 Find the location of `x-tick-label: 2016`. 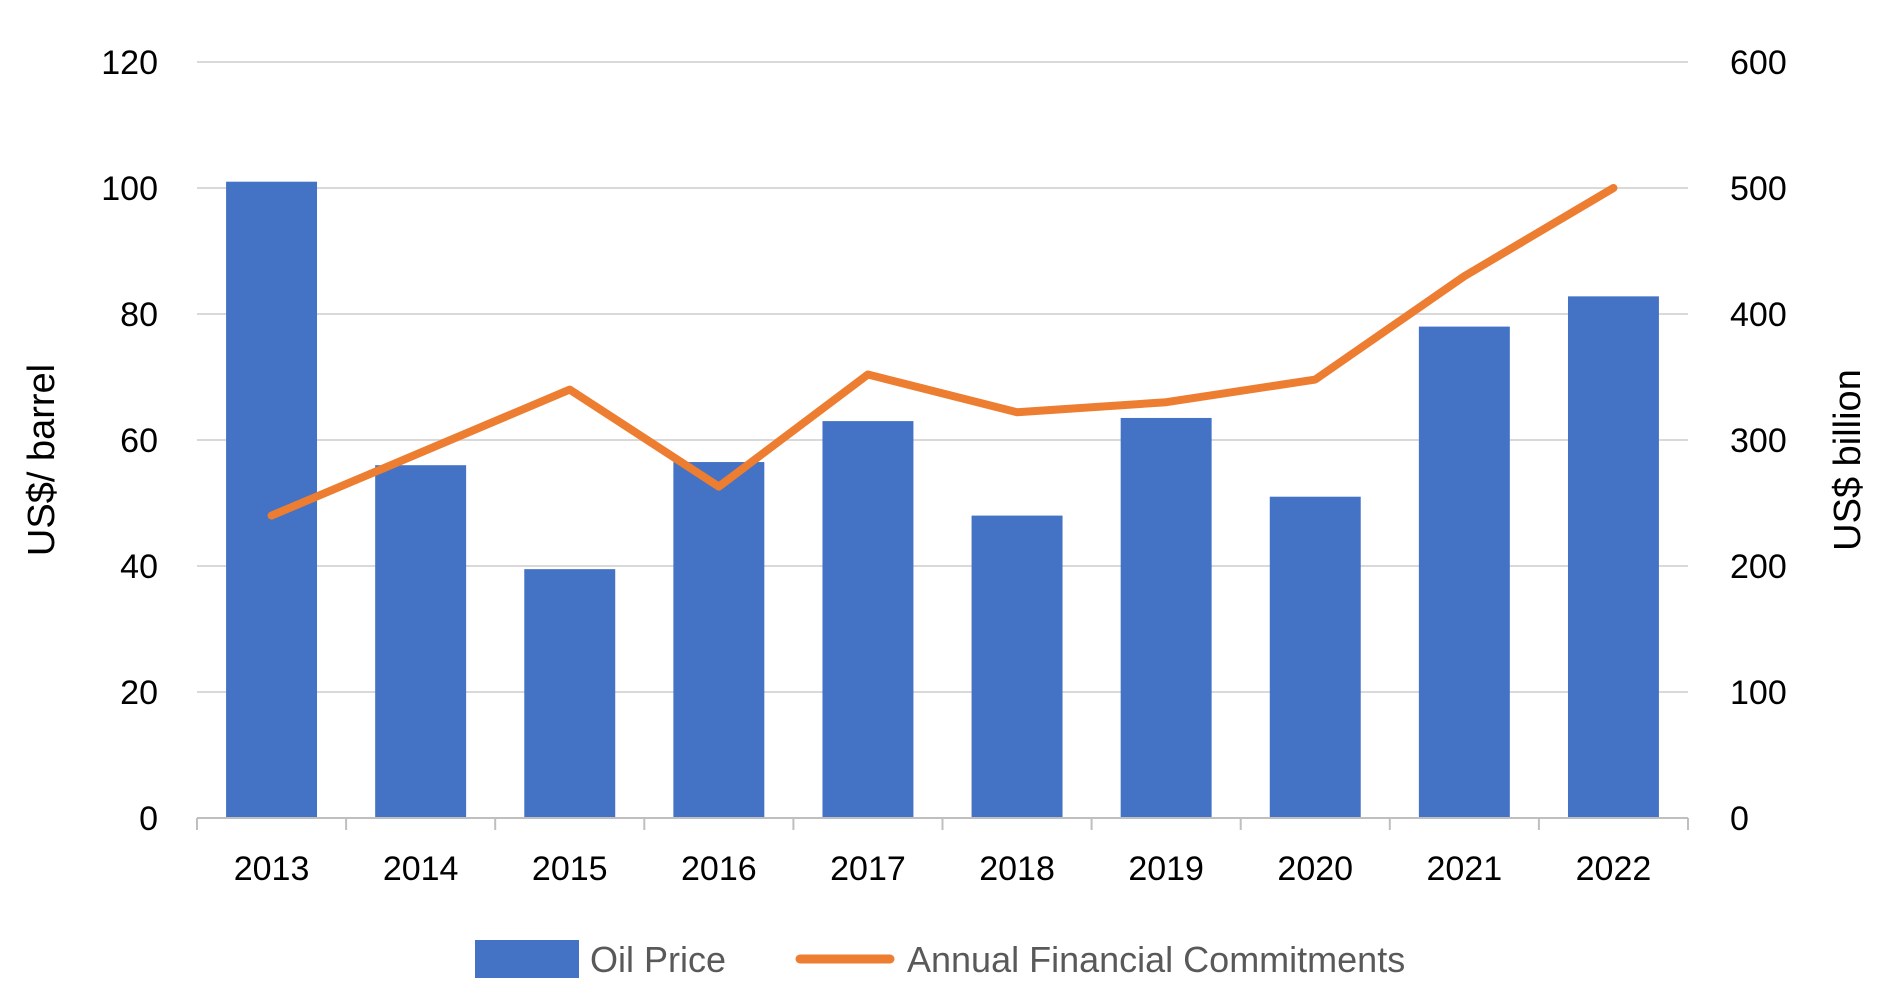

x-tick-label: 2016 is located at coordinates (719, 869).